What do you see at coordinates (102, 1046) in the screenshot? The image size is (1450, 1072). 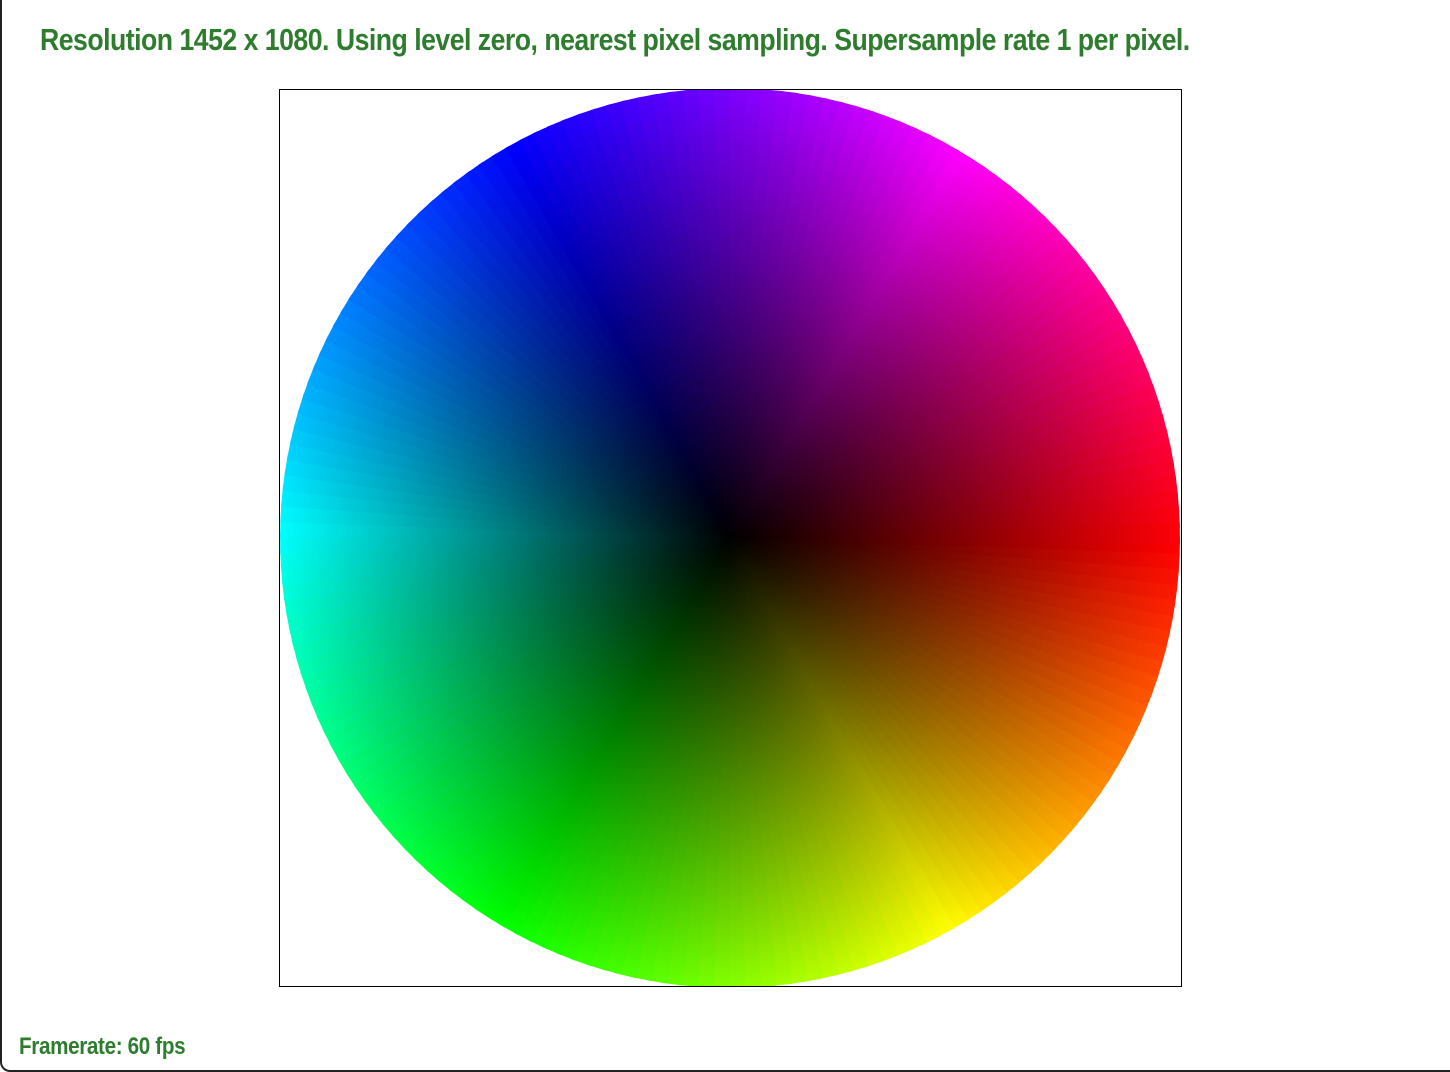 I see `framerate-label: Framerate: 60 fps` at bounding box center [102, 1046].